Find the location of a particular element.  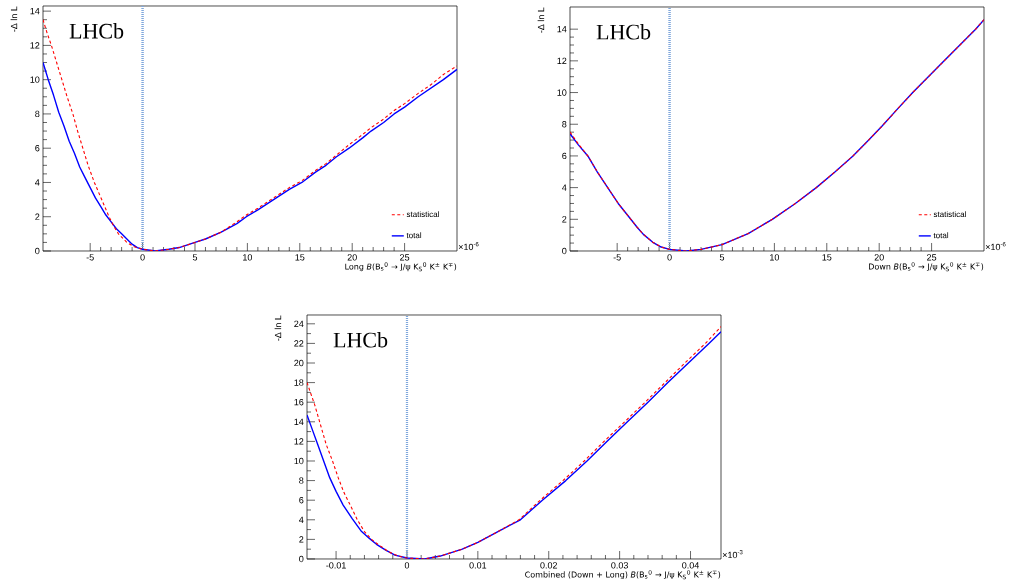

x-tick-label: -0.01 is located at coordinates (336, 565).